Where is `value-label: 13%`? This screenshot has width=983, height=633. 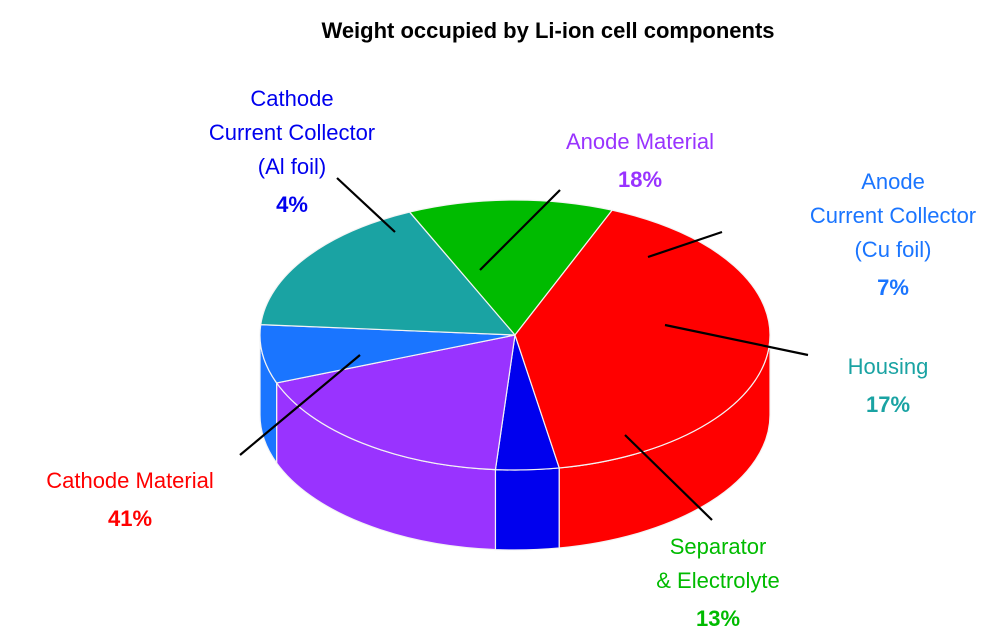
value-label: 13% is located at coordinates (718, 618).